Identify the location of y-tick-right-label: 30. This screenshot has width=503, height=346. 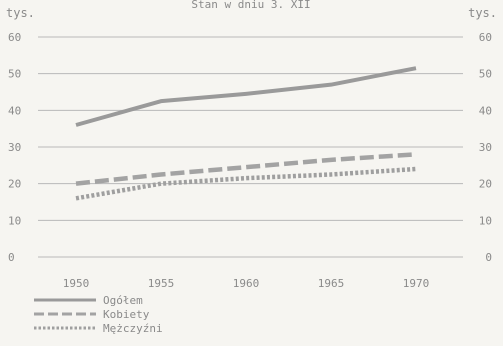
(485, 147).